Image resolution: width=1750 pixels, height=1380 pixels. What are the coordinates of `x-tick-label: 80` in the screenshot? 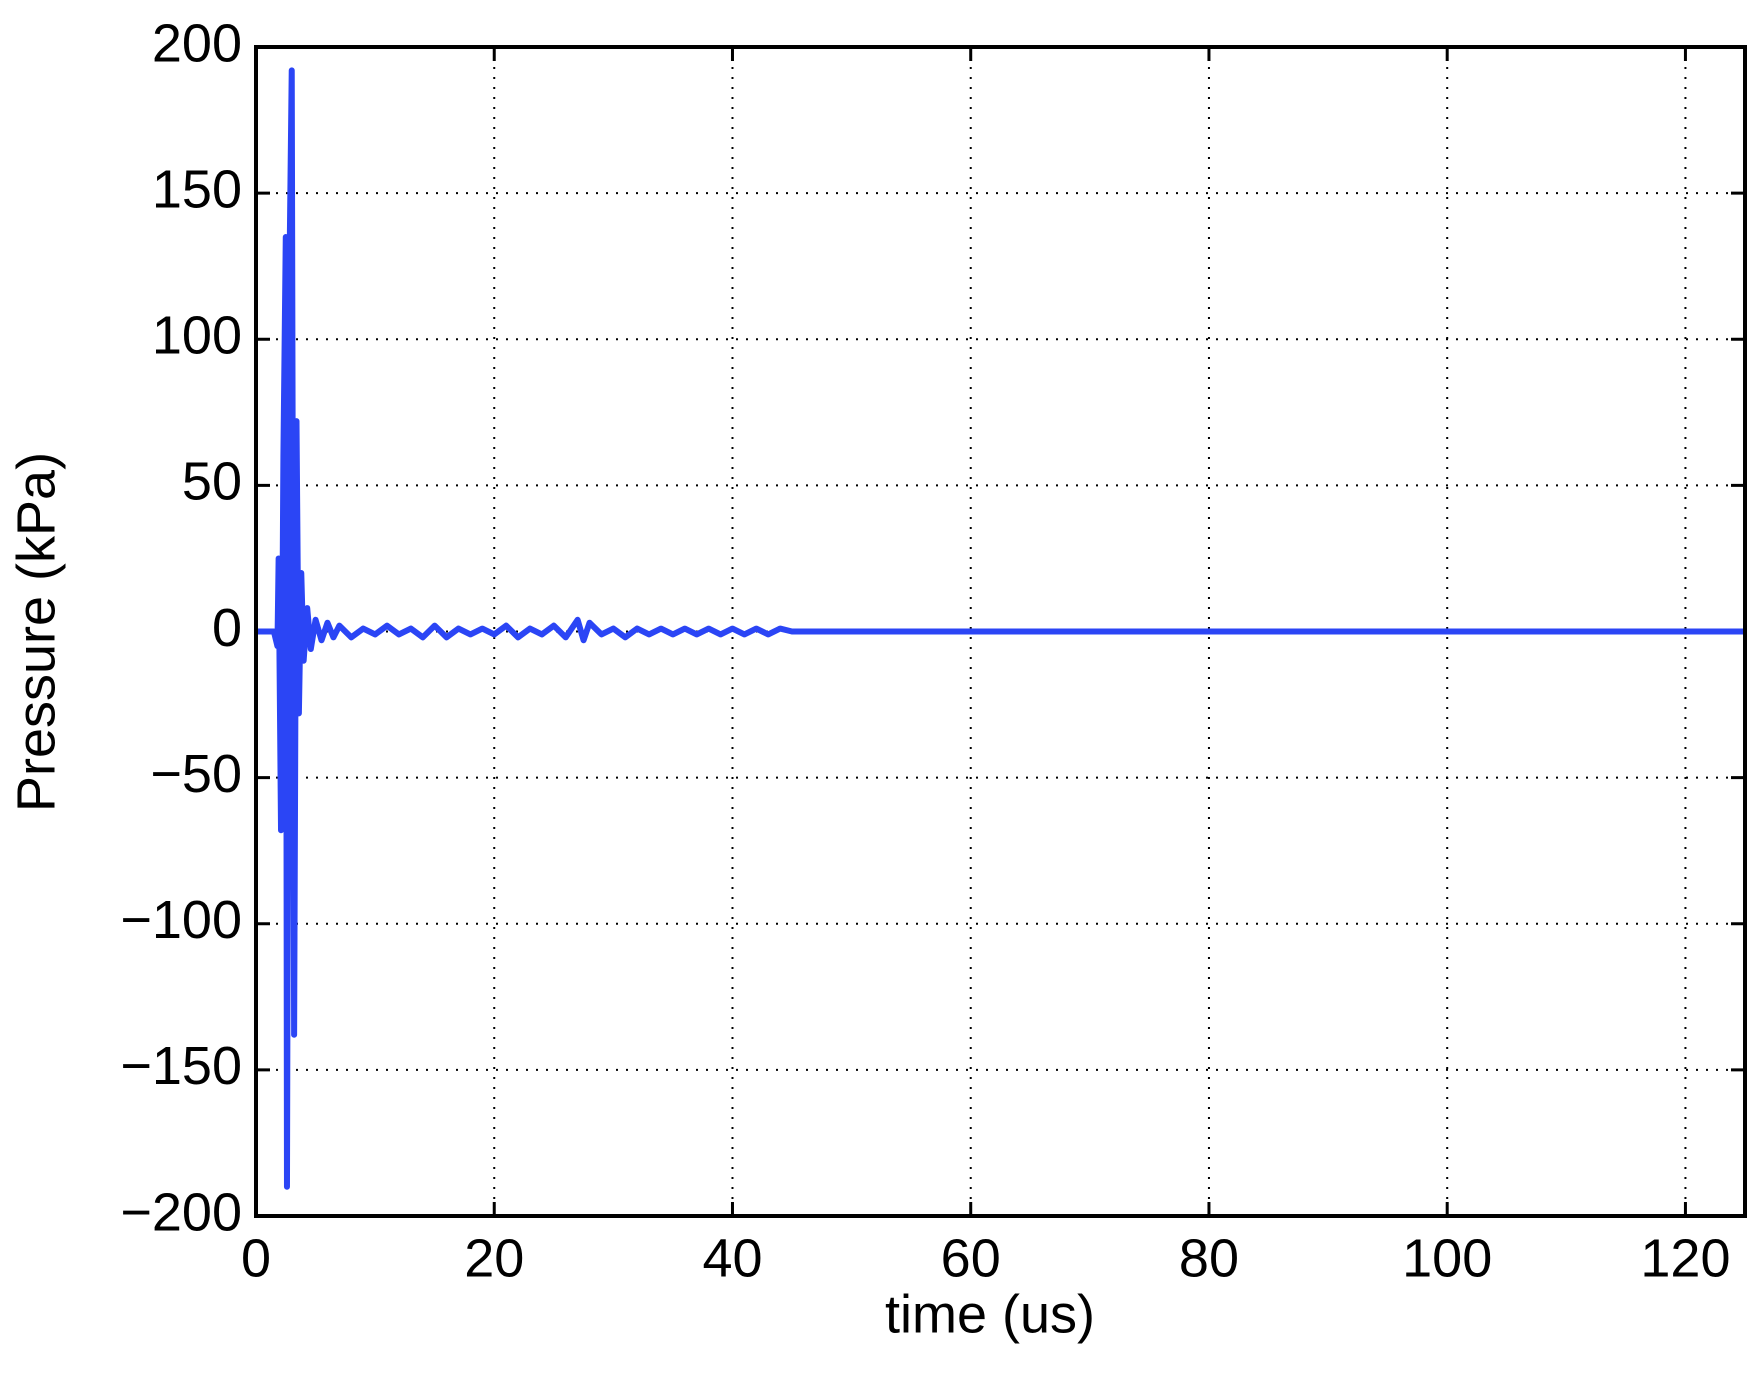 It's located at (1209, 1258).